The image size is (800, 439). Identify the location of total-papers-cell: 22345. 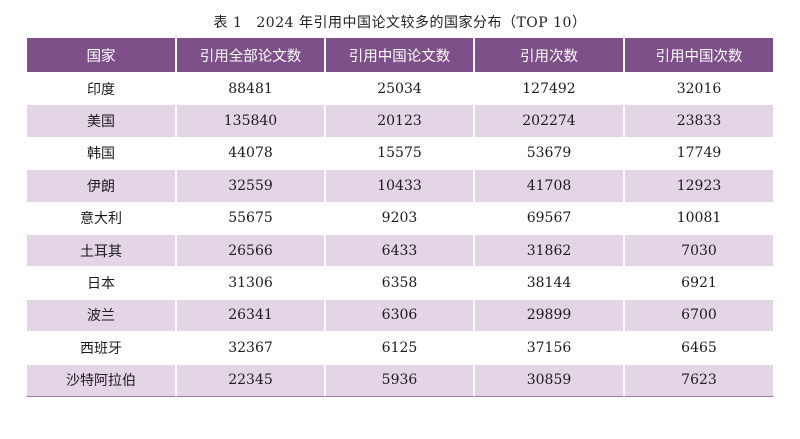
(250, 380).